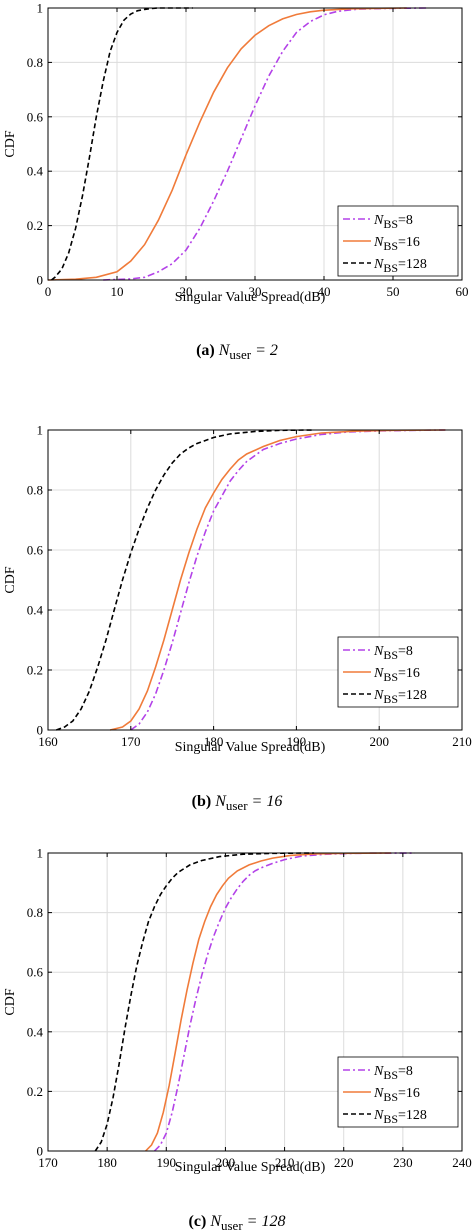 This screenshot has width=474, height=1231. What do you see at coordinates (186, 291) in the screenshot?
I see `x-tick-label: 20` at bounding box center [186, 291].